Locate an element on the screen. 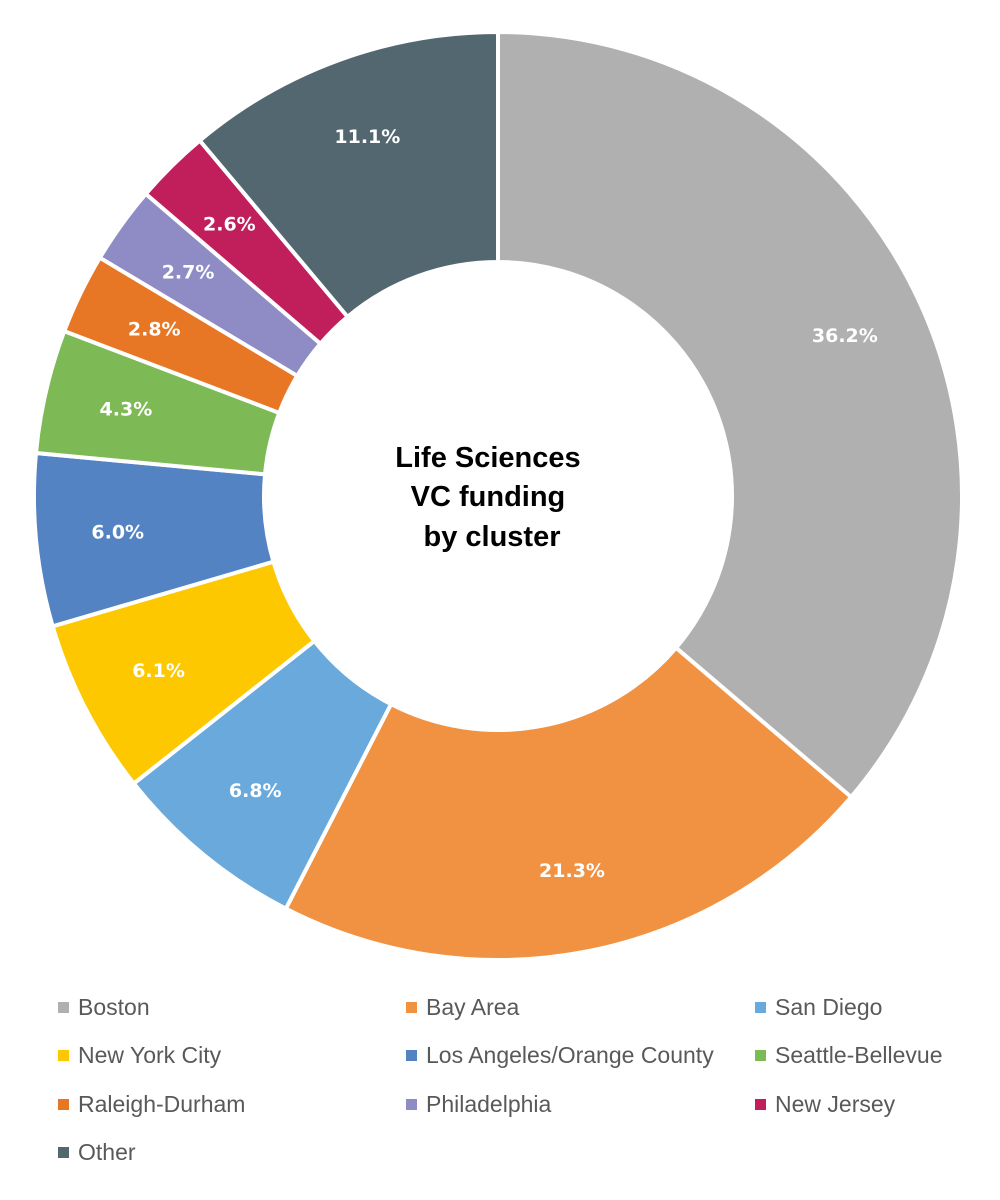 The image size is (1000, 1200). legend-item-new-york-city: New York City is located at coordinates (139, 1056).